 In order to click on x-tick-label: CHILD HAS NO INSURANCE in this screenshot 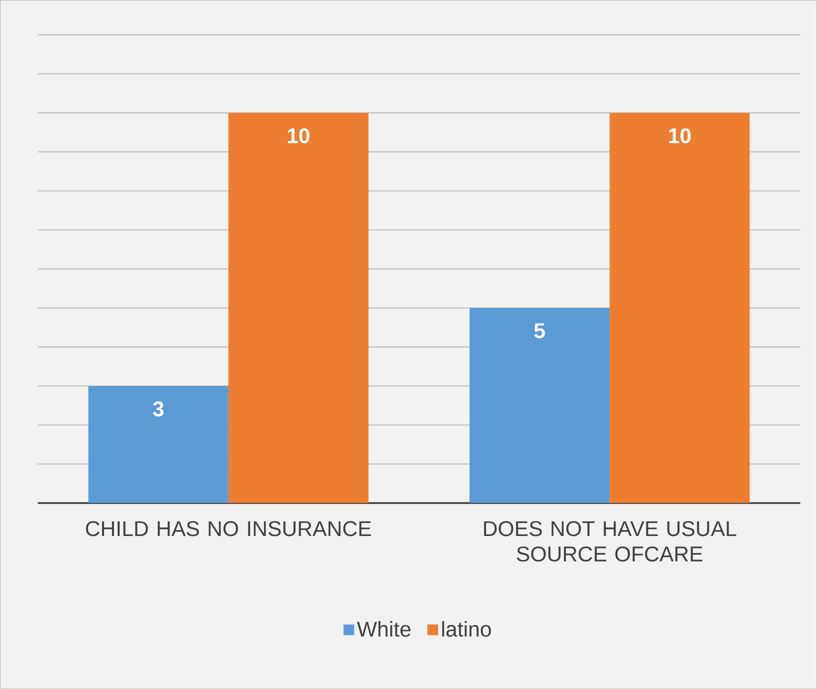, I will do `click(228, 528)`.